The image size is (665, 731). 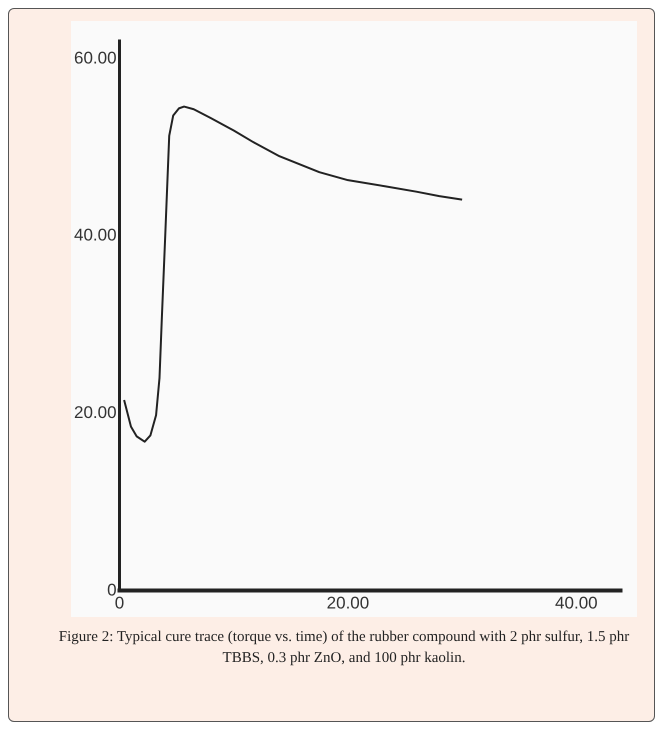 I want to click on caption: Figure 2: Typical cure trace (torque vs. time) of the rubber compound with 2 phr sulfur, 1.5 phr TBBS, 0.3 phr ZnO, and 100 phr kaolin., so click(x=344, y=648).